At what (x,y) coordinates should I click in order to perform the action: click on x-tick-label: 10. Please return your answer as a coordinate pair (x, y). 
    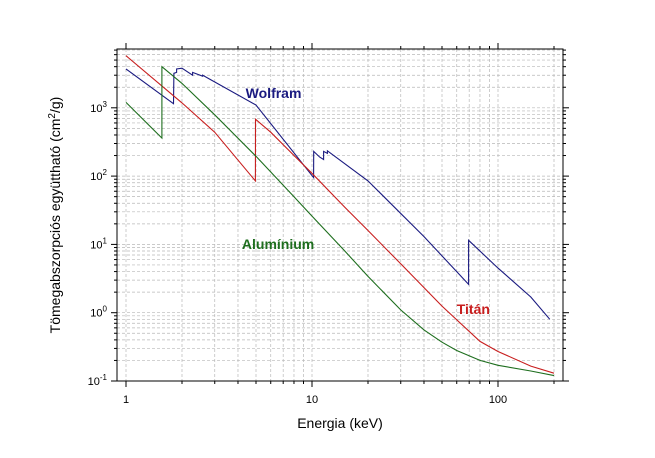
    Looking at the image, I should click on (312, 400).